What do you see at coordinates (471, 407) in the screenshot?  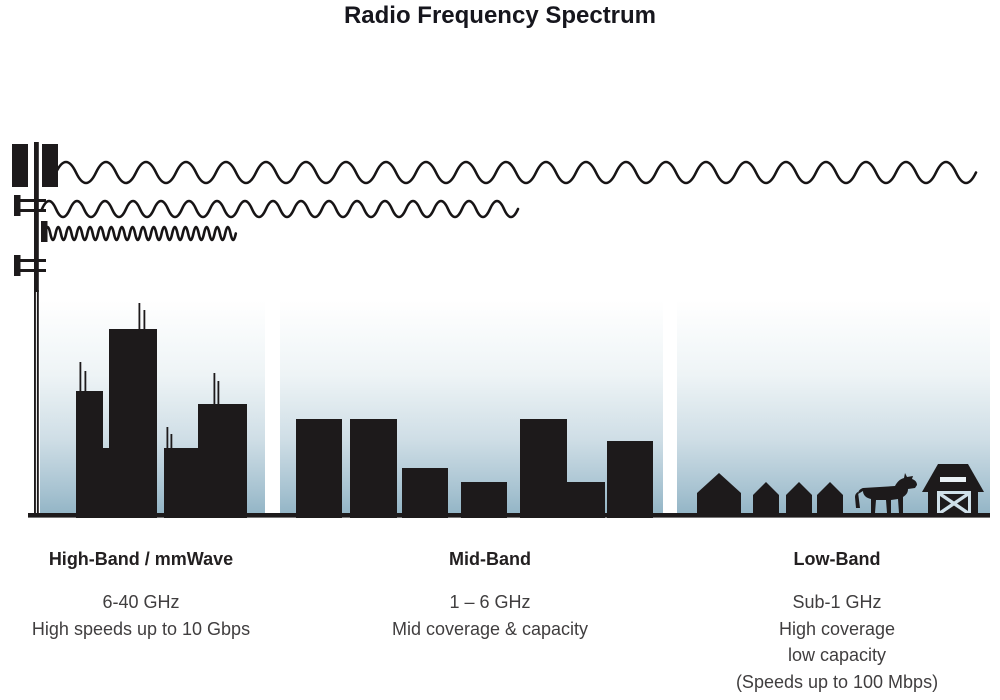 I see `band-panel-mid` at bounding box center [471, 407].